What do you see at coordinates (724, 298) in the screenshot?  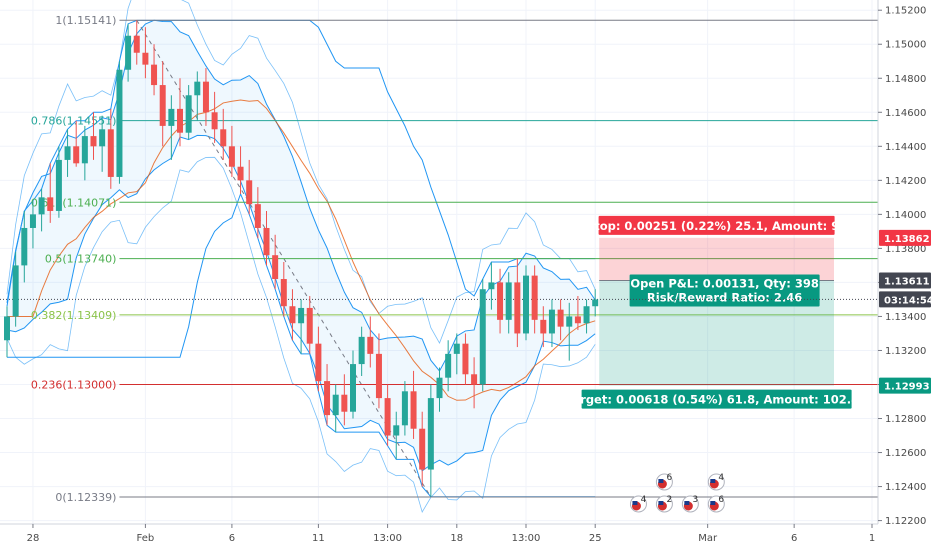 I see `pnl-label-line-2: Risk/Reward Ratio: 2.46` at bounding box center [724, 298].